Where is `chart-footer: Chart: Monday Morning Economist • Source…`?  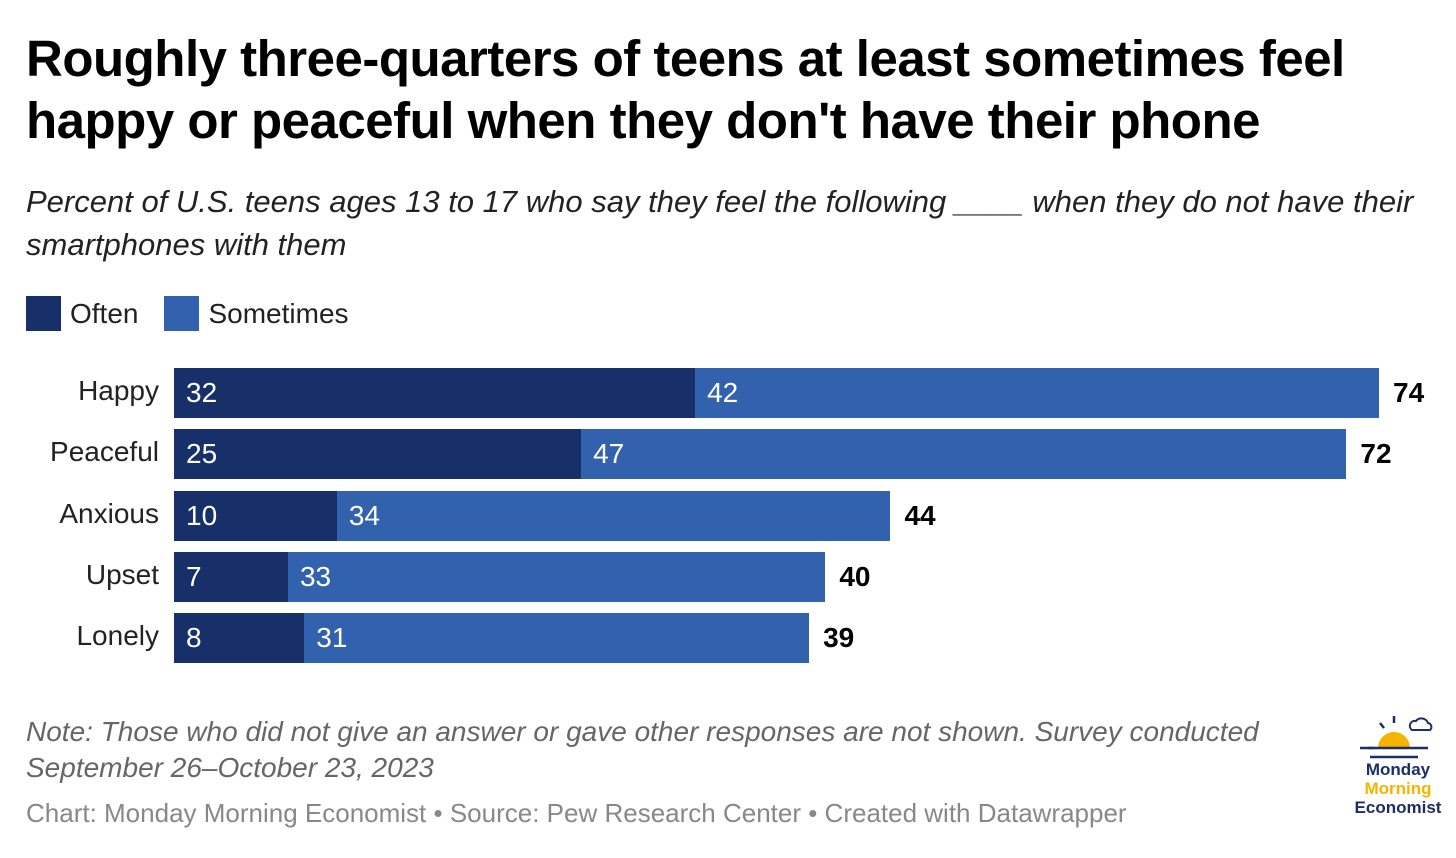 chart-footer: Chart: Monday Morning Economist • Source… is located at coordinates (576, 813).